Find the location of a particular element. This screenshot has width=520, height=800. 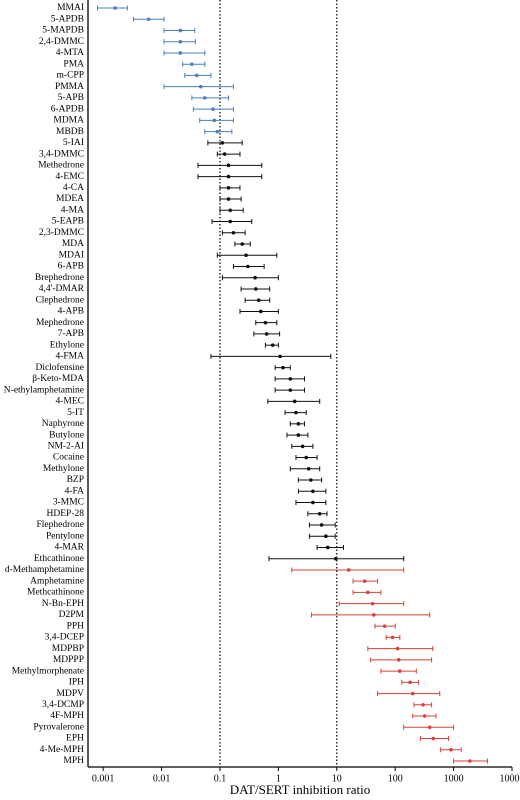

category-label: Naphyrone is located at coordinates (63, 424).